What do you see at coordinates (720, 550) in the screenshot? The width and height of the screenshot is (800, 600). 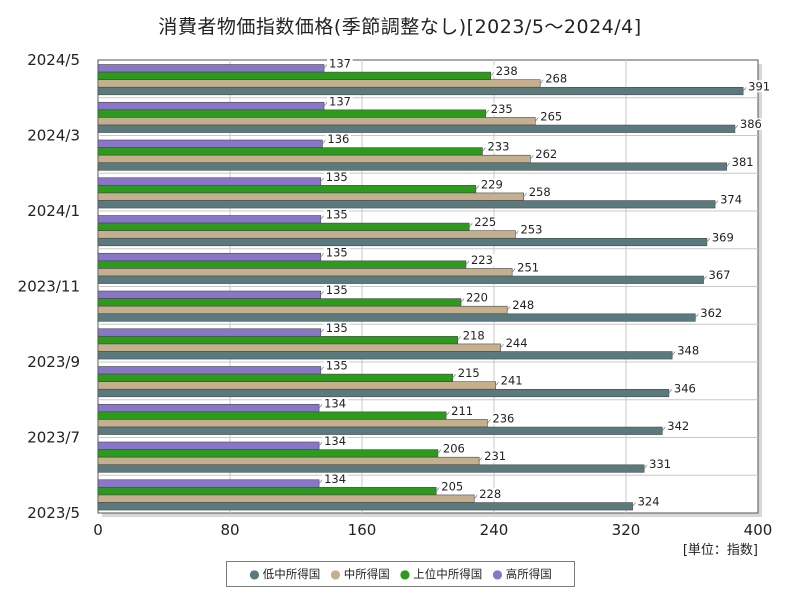 I see `unit-label: [単位：指数]` at bounding box center [720, 550].